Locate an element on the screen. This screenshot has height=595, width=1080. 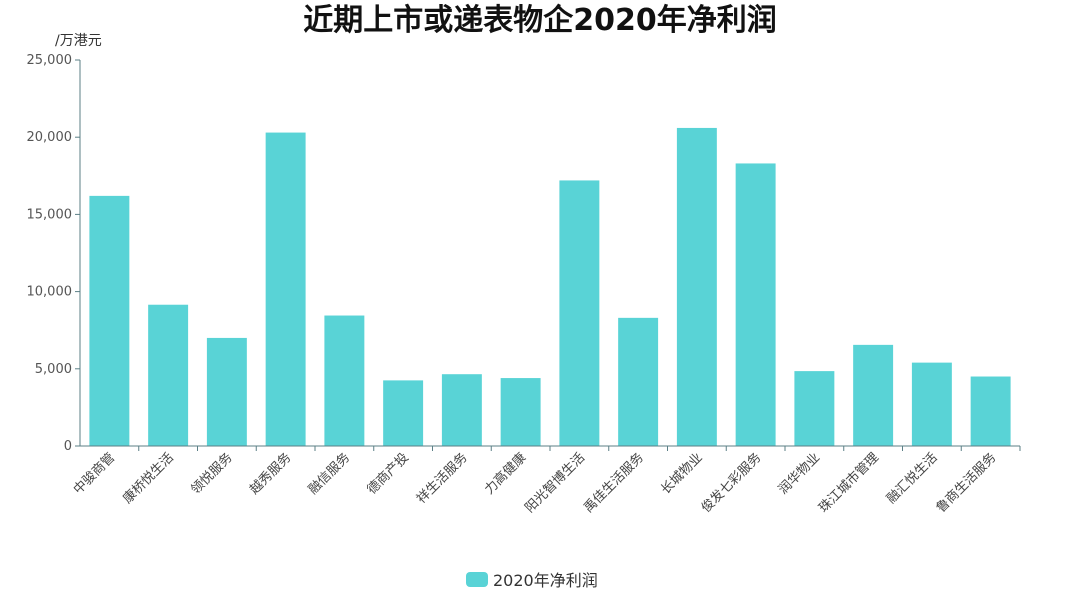
x-category-label: 融信服务 is located at coordinates (329, 474).